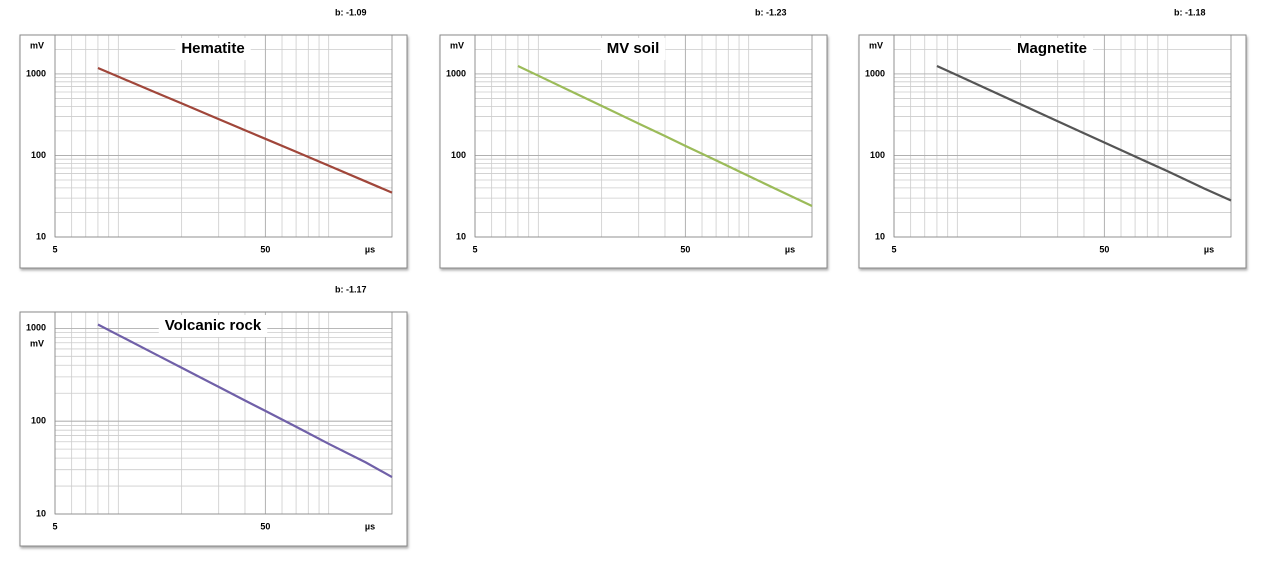  What do you see at coordinates (351, 289) in the screenshot?
I see `slope-label: b: -1.17` at bounding box center [351, 289].